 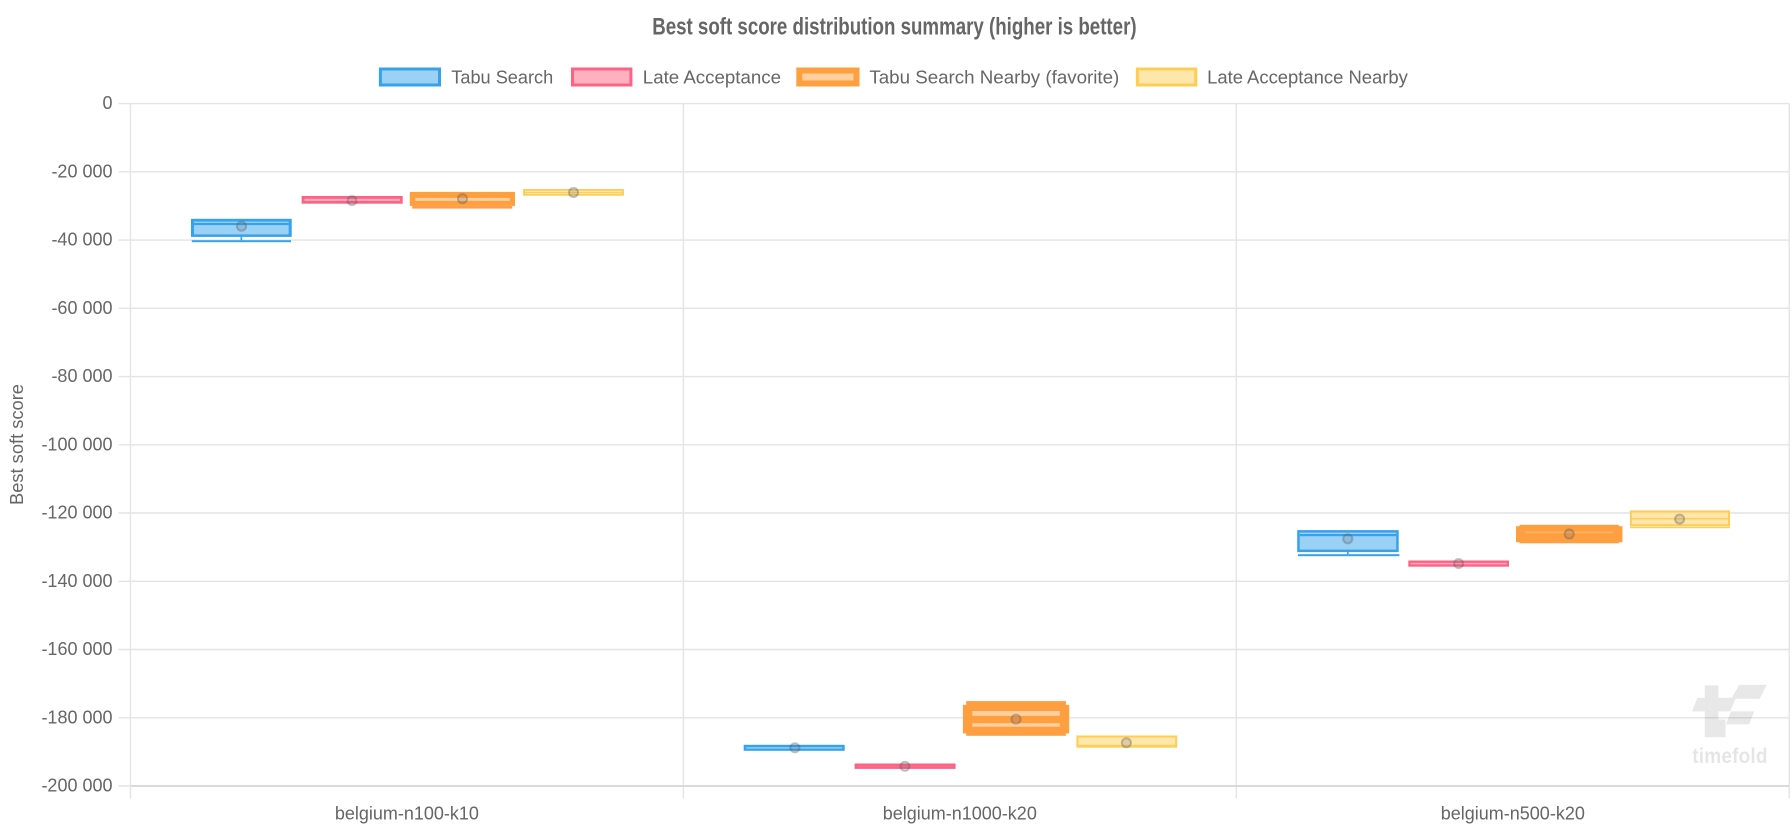 I want to click on svg-text: -140 000, so click(x=76, y=581).